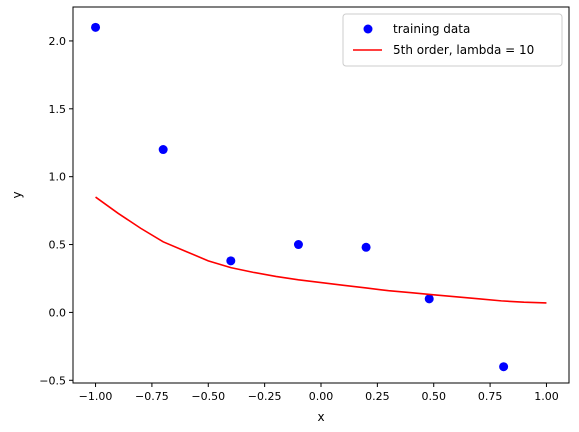 The width and height of the screenshot is (579, 432). I want to click on legend: training data 5th order, lambda = 10, so click(452, 40).